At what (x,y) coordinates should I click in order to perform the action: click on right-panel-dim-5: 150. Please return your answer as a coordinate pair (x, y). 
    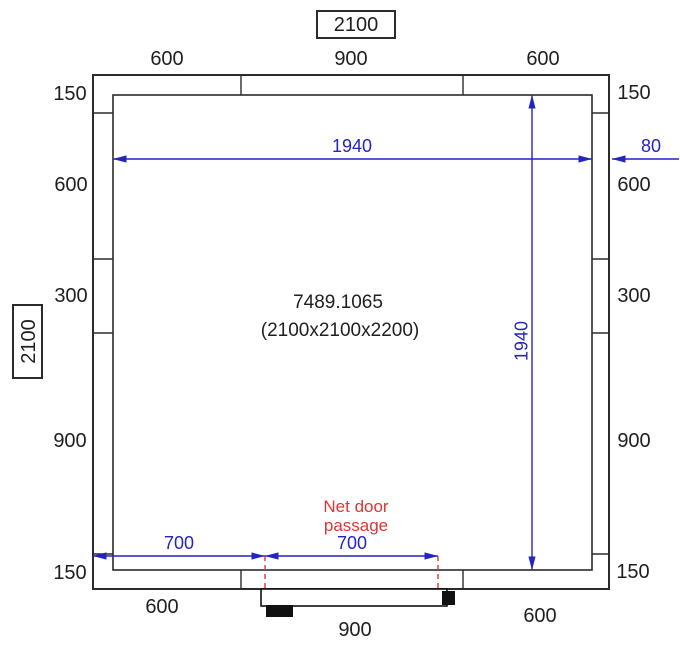
    Looking at the image, I should click on (632, 572).